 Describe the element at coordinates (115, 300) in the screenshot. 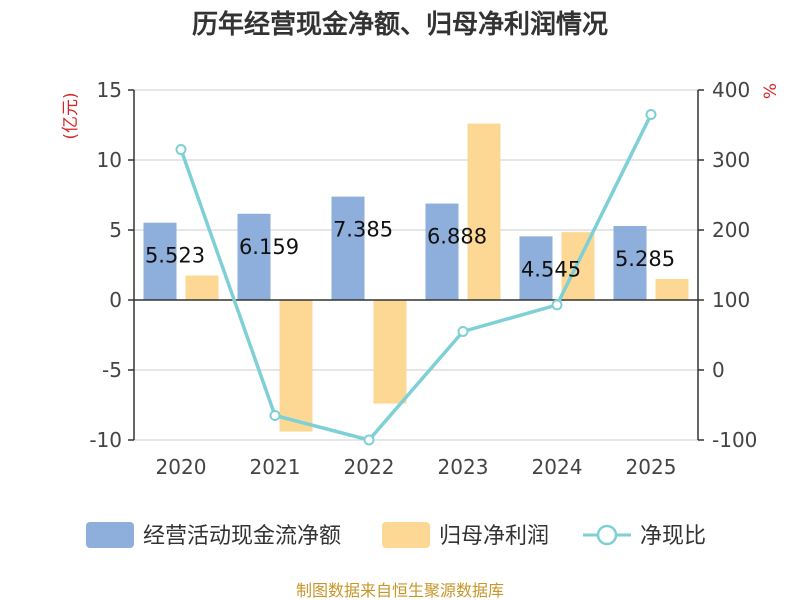

I see `left-tick-label: 0` at that location.